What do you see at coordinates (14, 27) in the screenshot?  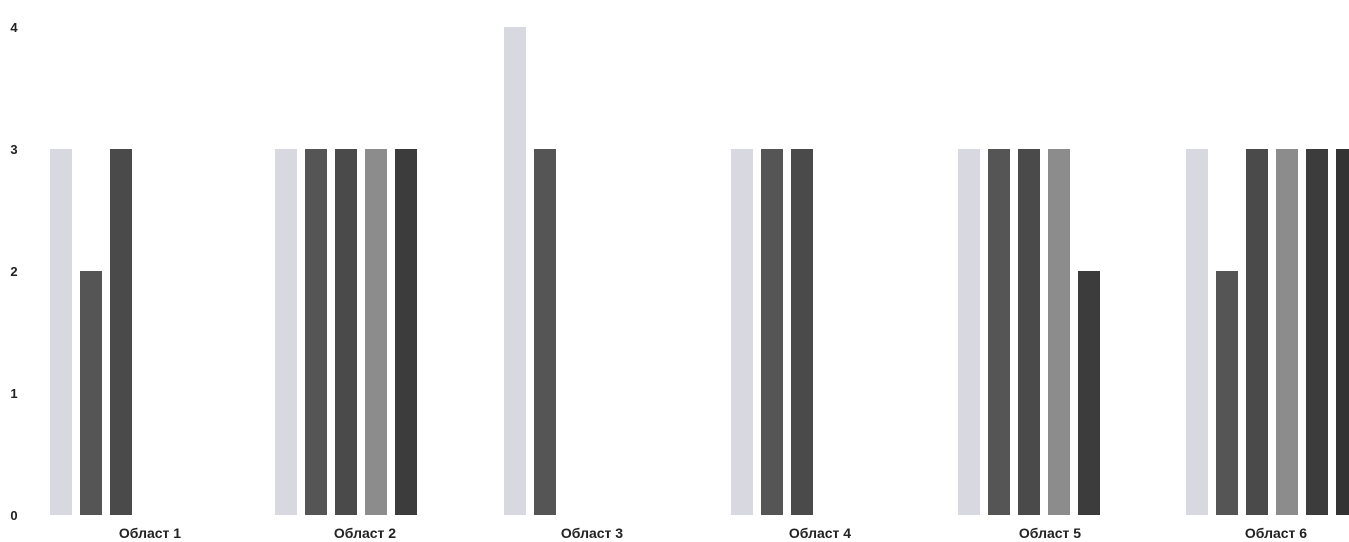 I see `y-tick-label: 4` at bounding box center [14, 27].